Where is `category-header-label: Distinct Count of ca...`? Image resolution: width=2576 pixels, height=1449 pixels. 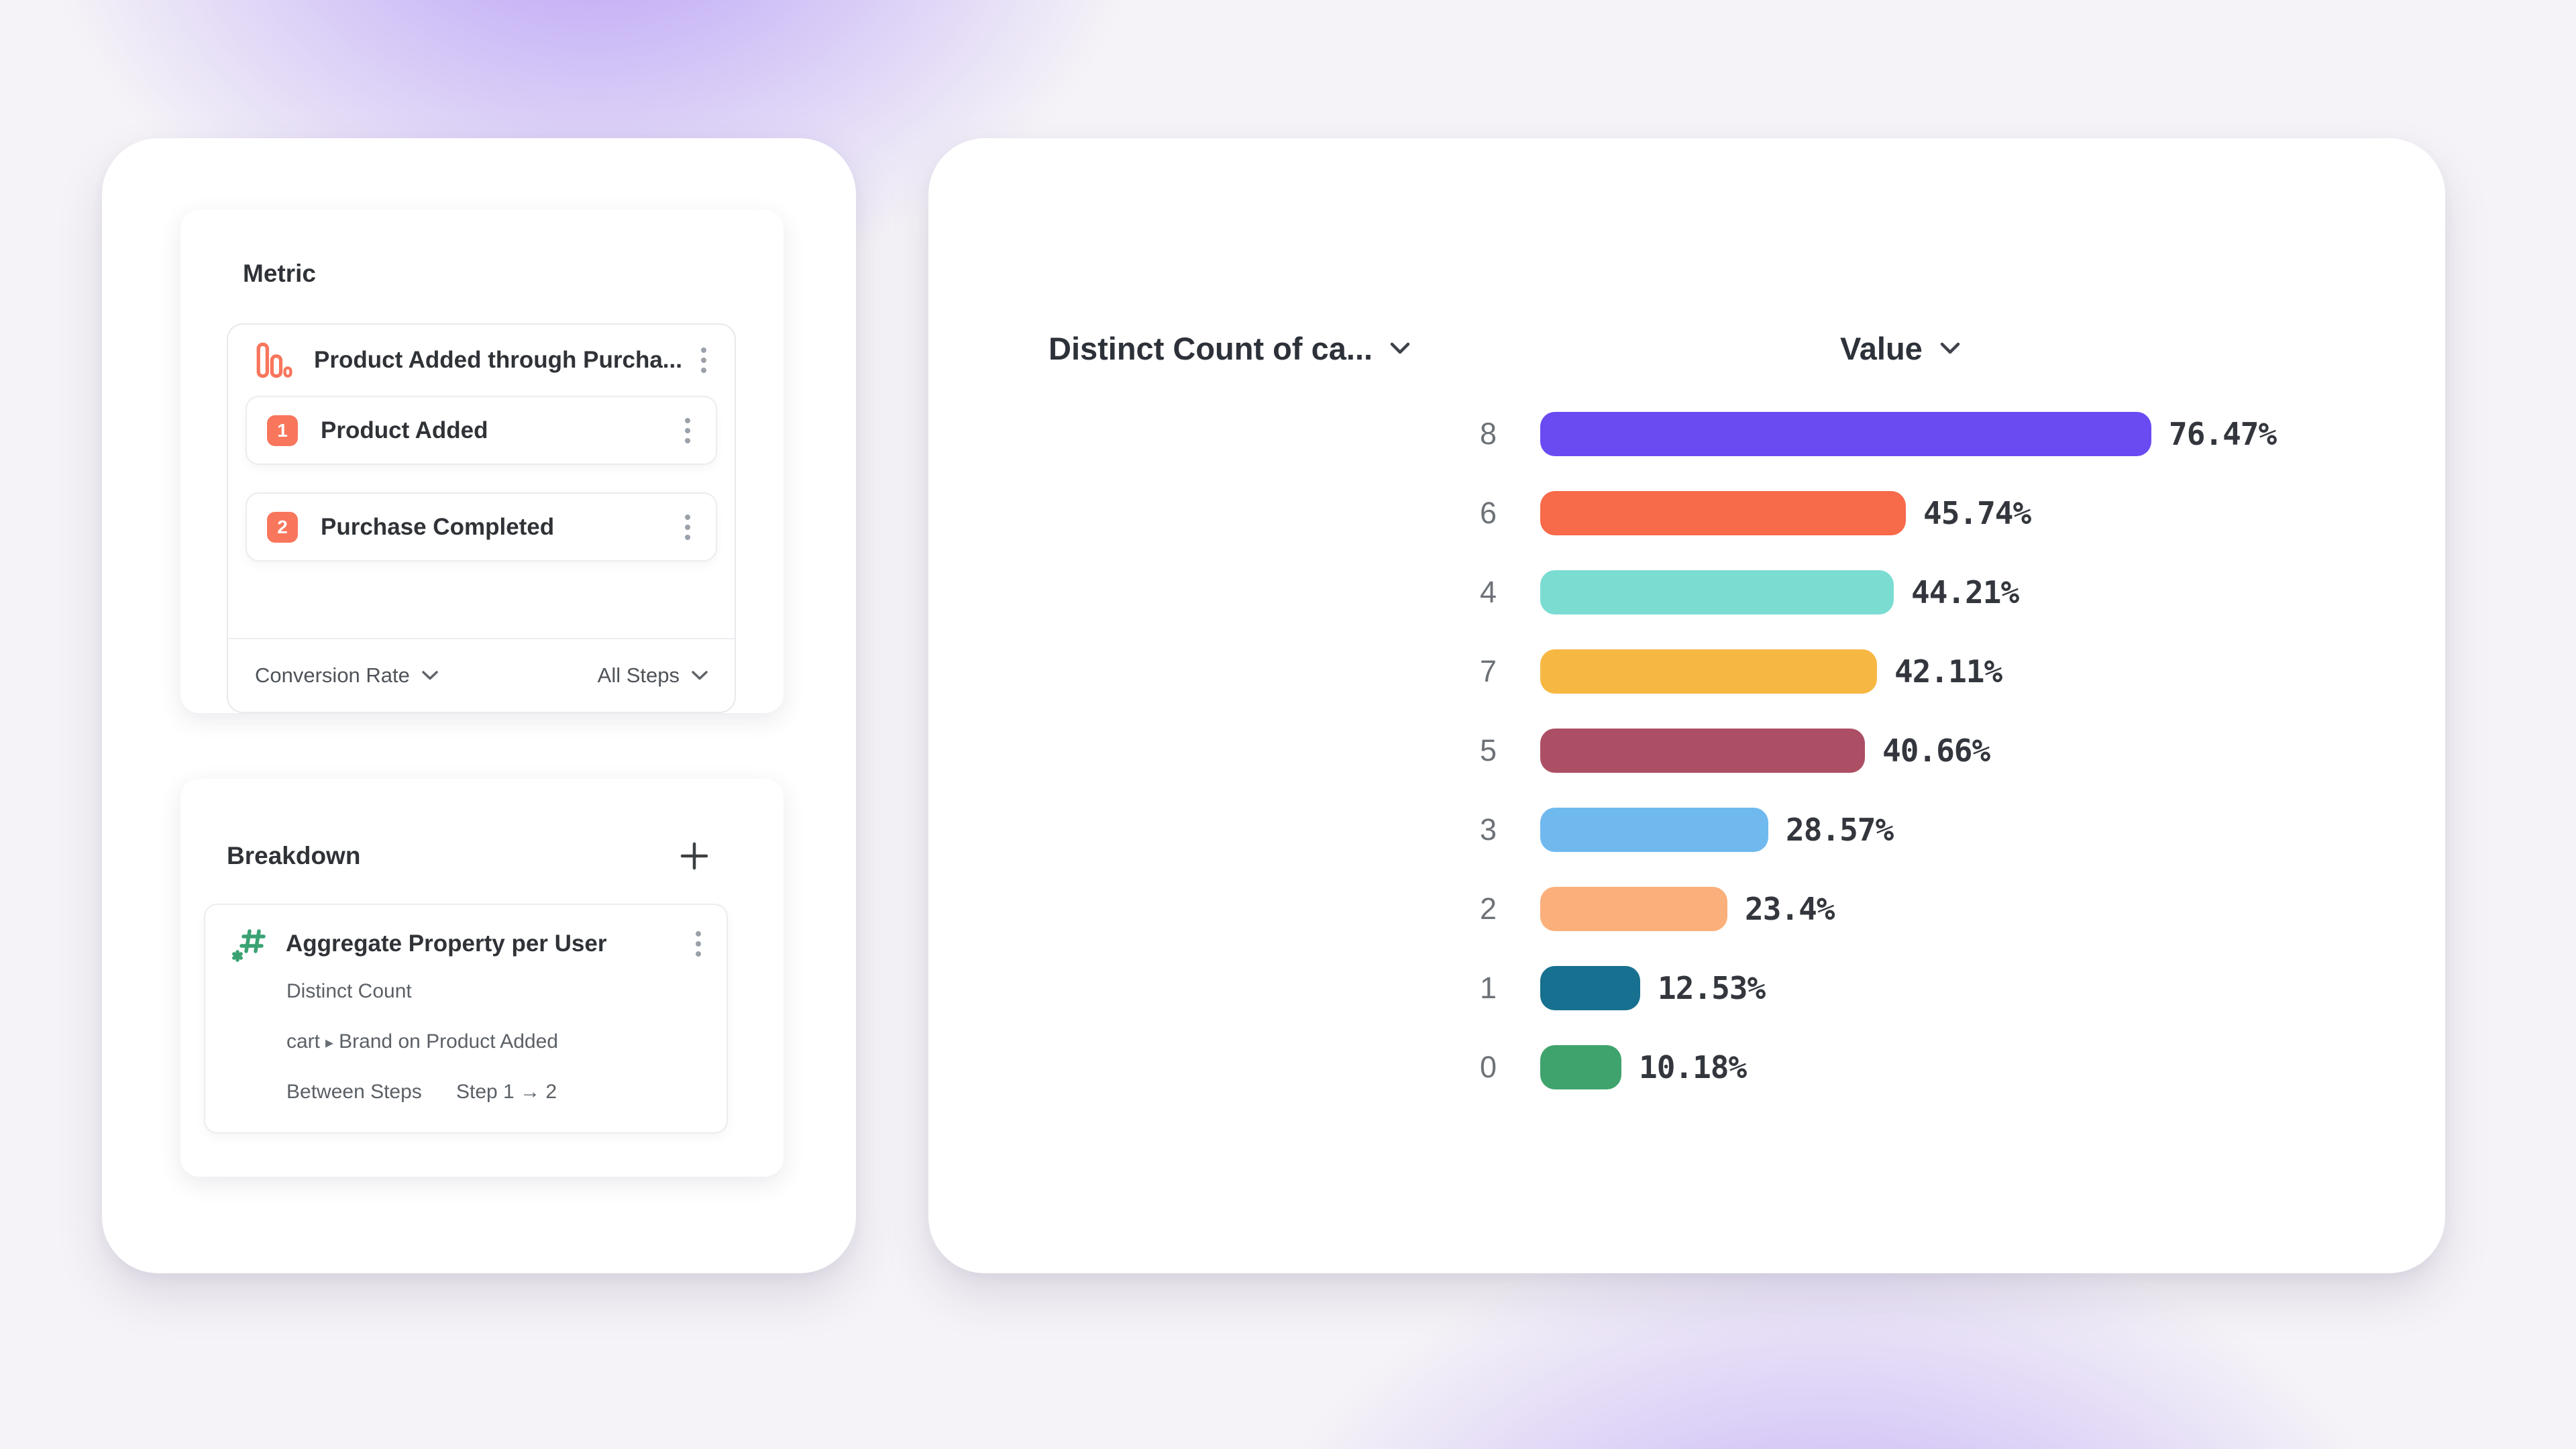
category-header-label: Distinct Count of ca... is located at coordinates (1211, 348).